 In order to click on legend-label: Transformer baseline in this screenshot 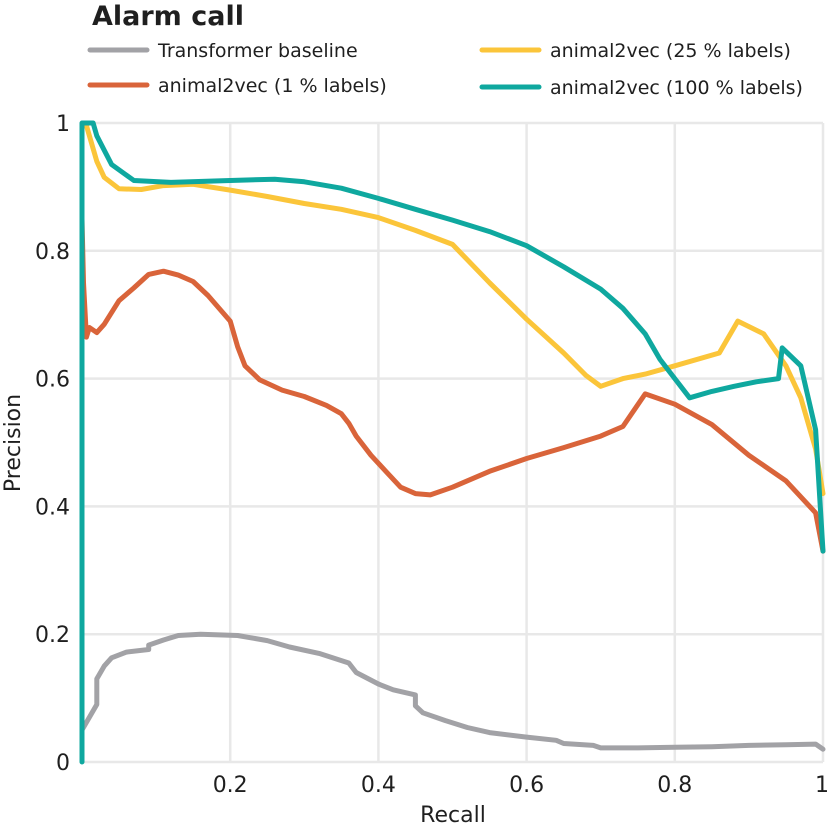, I will do `click(257, 51)`.